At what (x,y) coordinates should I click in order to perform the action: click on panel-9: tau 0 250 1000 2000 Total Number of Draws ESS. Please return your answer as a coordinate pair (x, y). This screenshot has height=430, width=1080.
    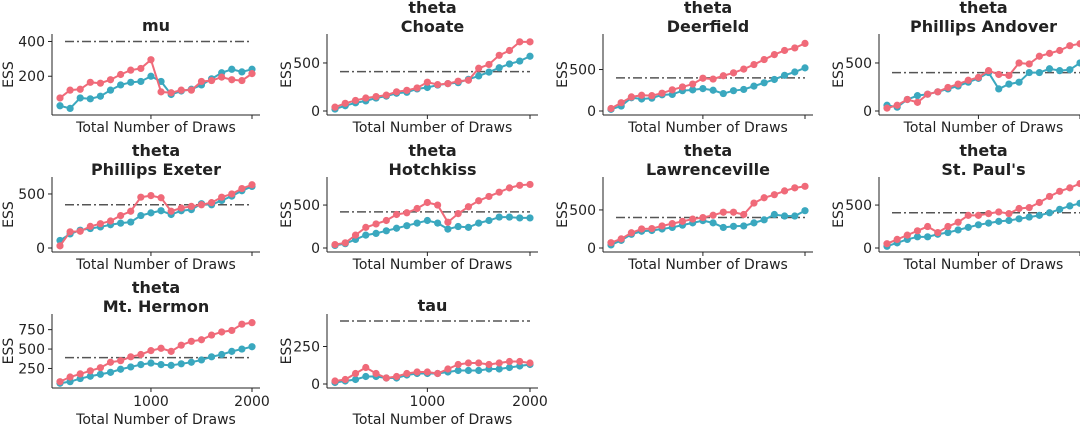
    Looking at the image, I should click on (413, 362).